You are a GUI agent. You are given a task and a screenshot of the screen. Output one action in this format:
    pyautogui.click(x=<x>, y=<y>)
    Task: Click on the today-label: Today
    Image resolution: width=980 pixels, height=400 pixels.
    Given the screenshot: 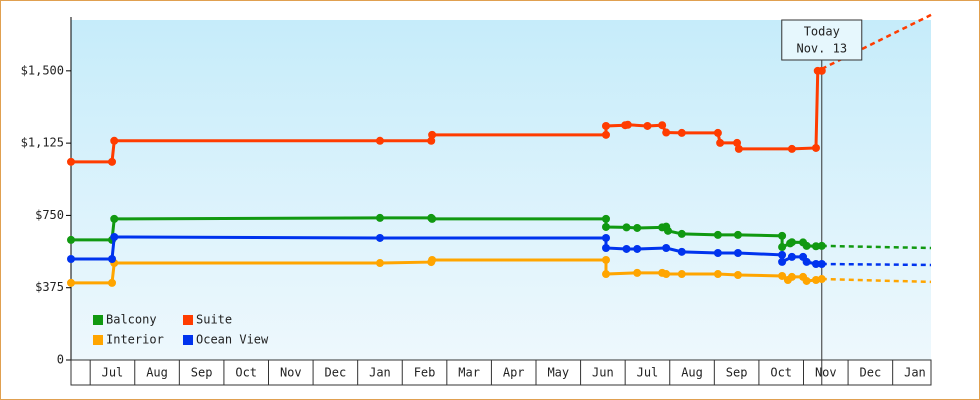 What is the action you would take?
    pyautogui.click(x=822, y=32)
    